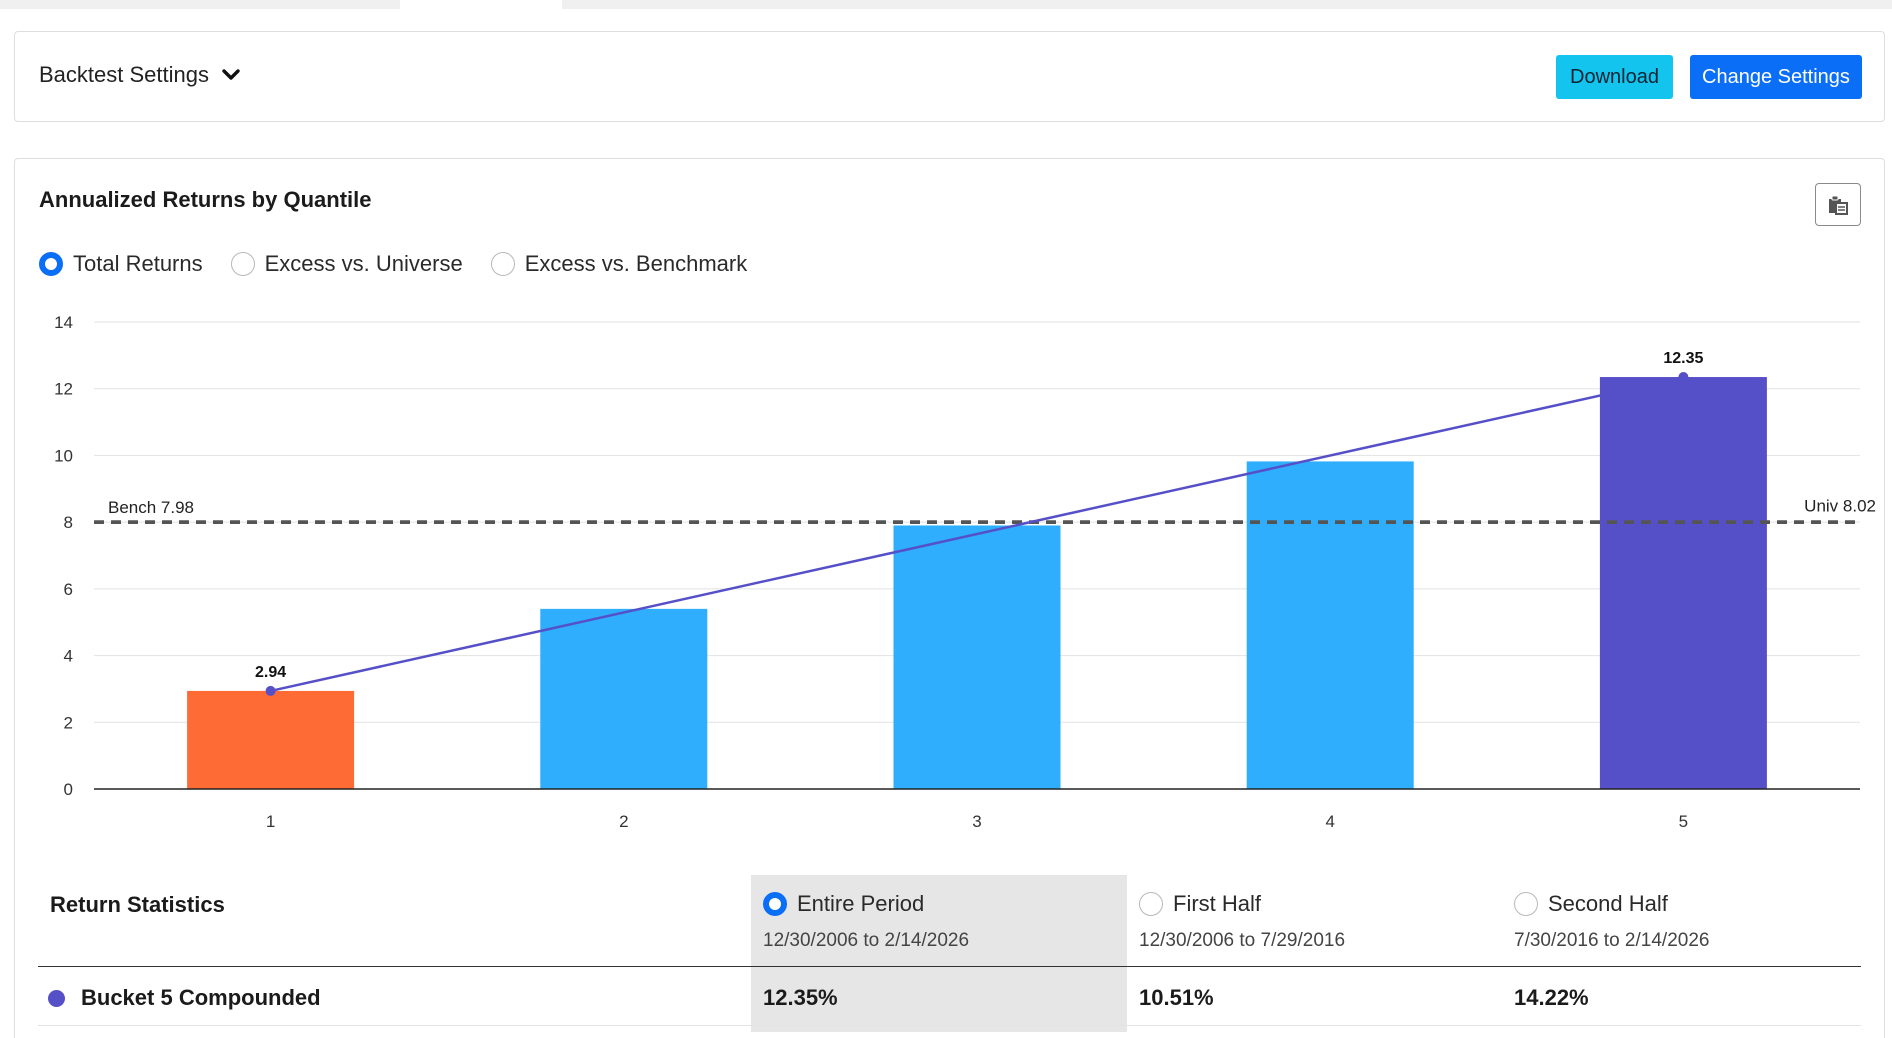 The height and width of the screenshot is (1038, 1892). What do you see at coordinates (270, 821) in the screenshot?
I see `x-tick-label: 1` at bounding box center [270, 821].